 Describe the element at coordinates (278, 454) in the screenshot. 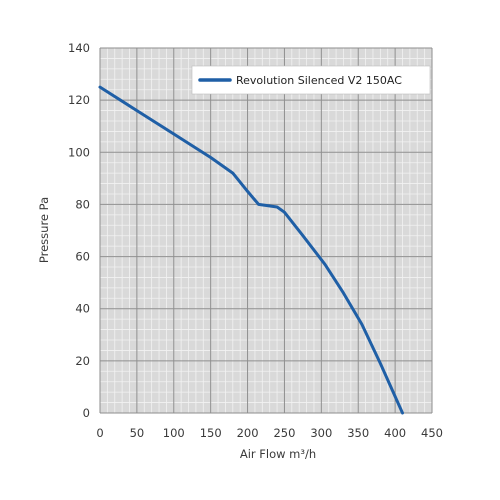

I see `x-axis-title: Air Flow m³/h` at that location.